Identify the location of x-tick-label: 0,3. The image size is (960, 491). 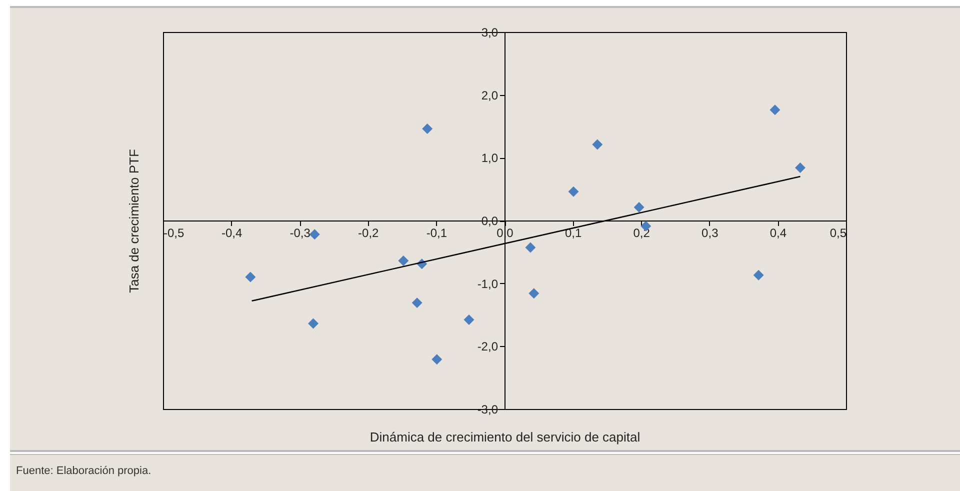
(710, 233).